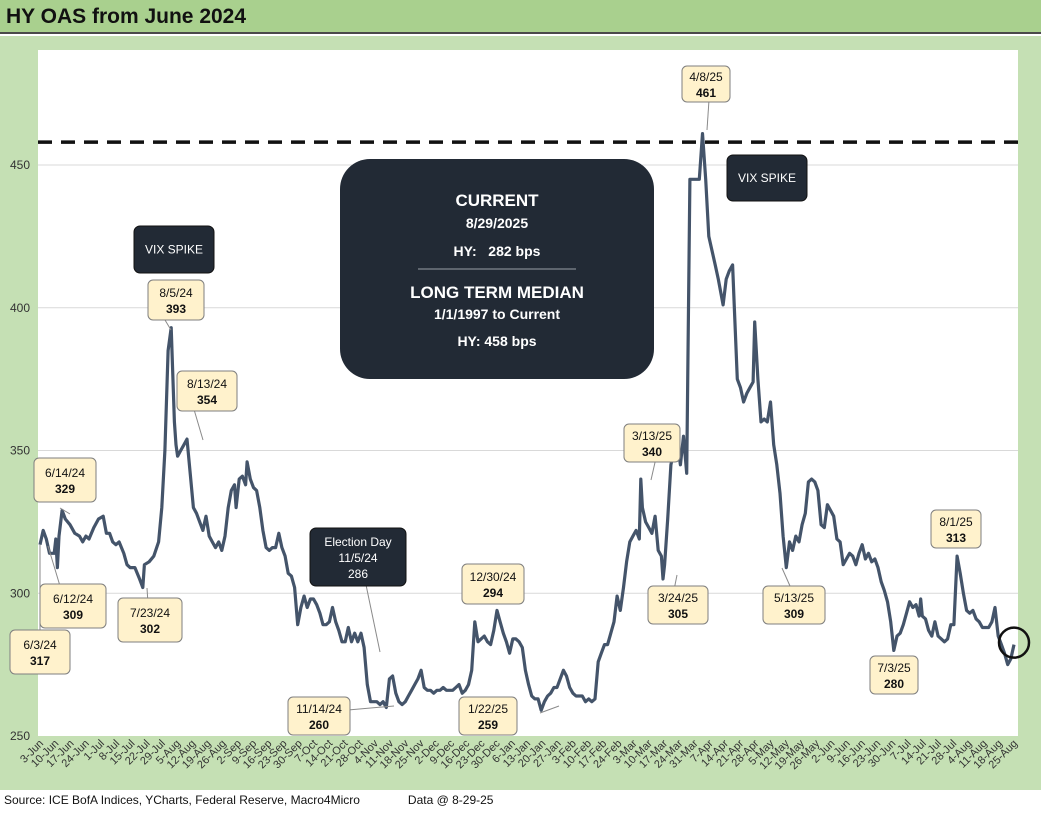 The image size is (1041, 816). What do you see at coordinates (20, 165) in the screenshot?
I see `y-tick-label: 450` at bounding box center [20, 165].